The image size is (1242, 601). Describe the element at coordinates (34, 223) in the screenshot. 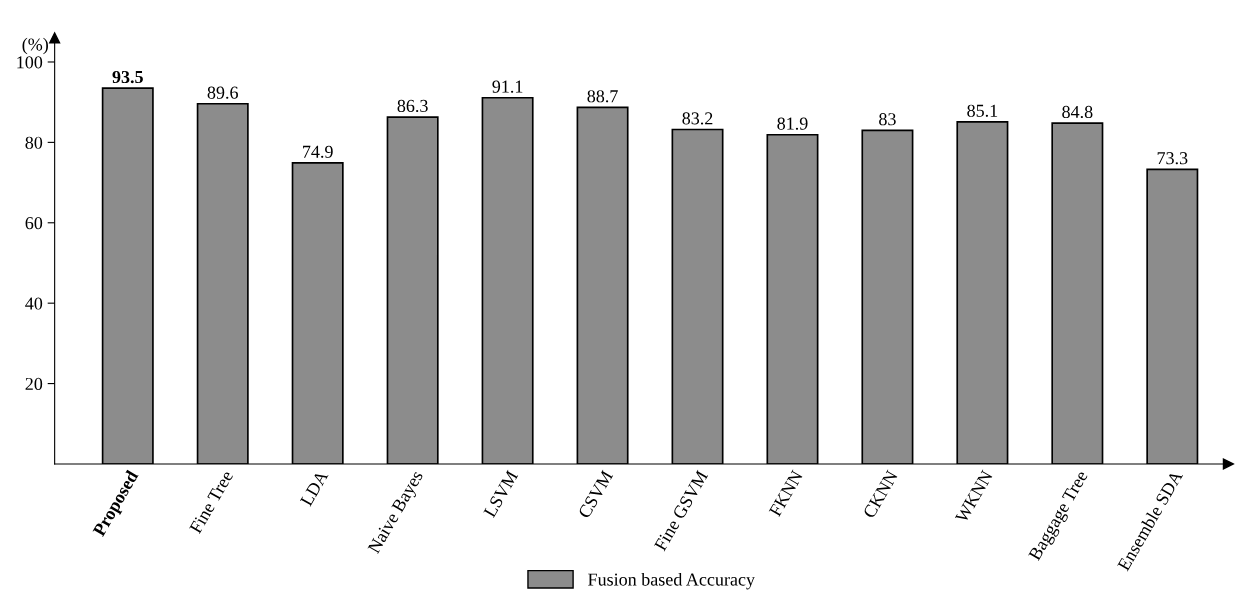

I see `y-tick-label: 60` at that location.